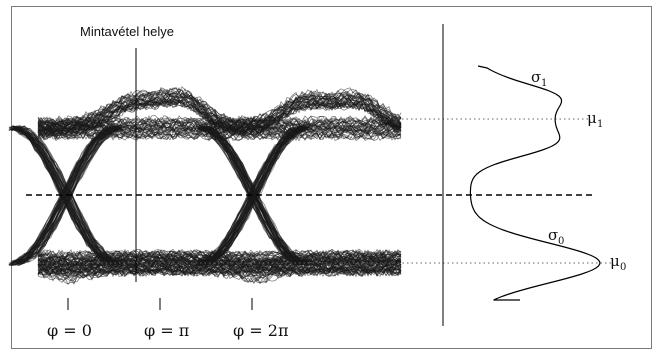  I want to click on phase-label-0: φ = 0, so click(69, 330).